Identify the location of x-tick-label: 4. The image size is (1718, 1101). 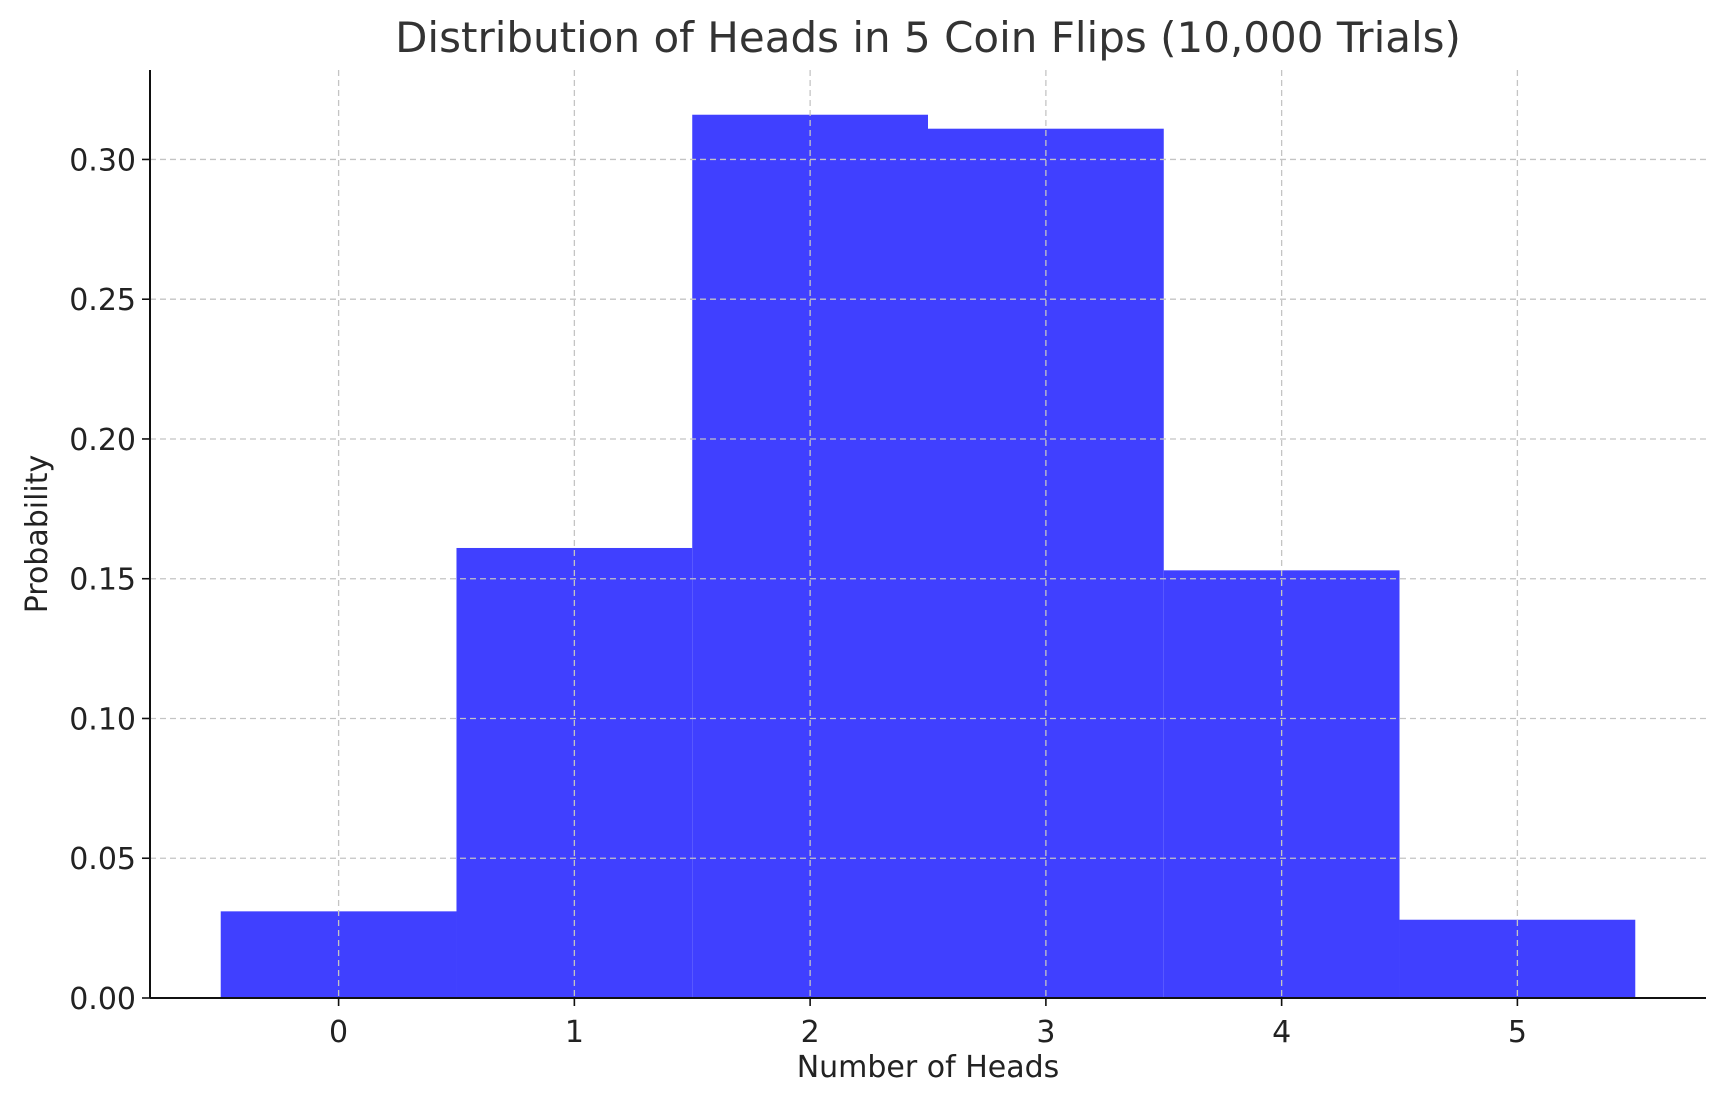
(1281, 1032).